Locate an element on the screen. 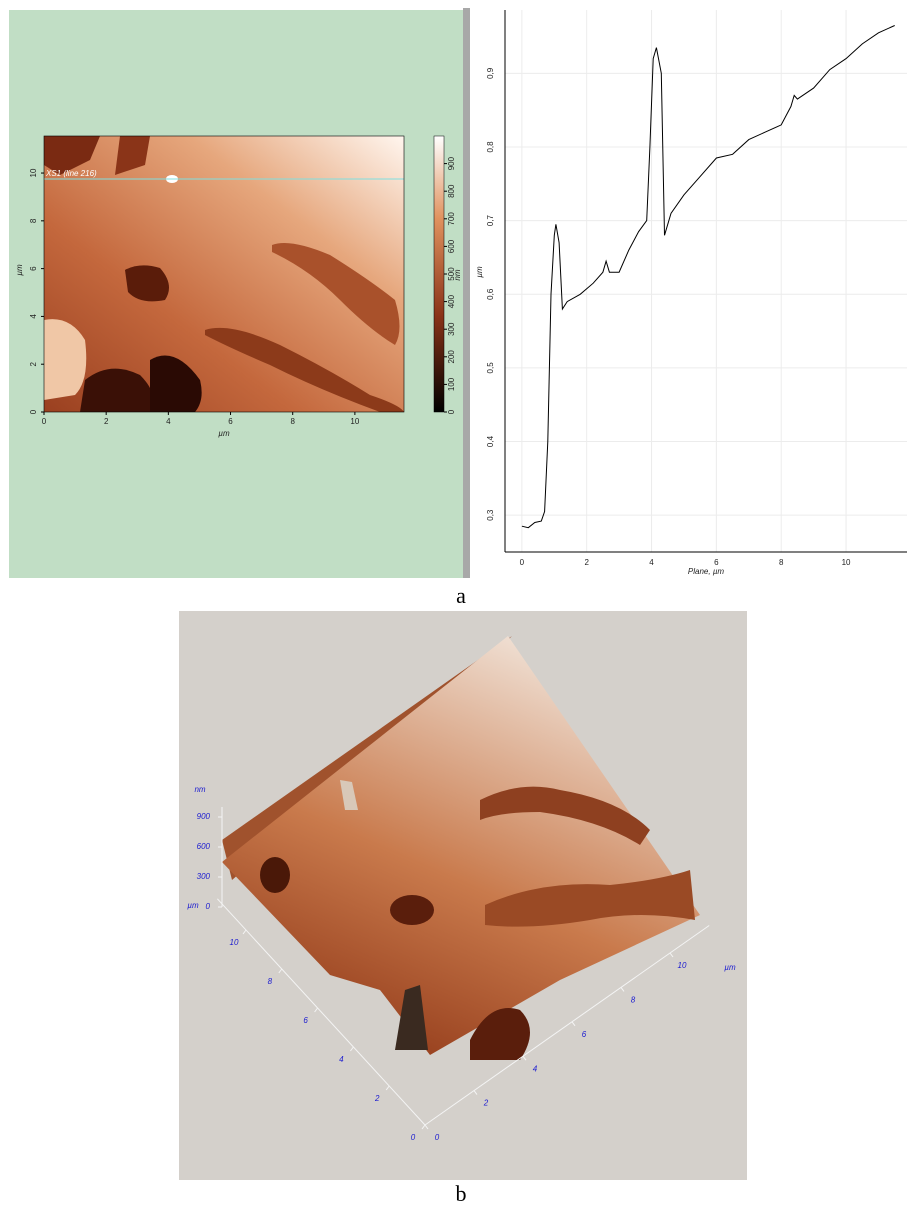 This screenshot has width=907, height=1213. plot-frame is located at coordinates (224, 274).